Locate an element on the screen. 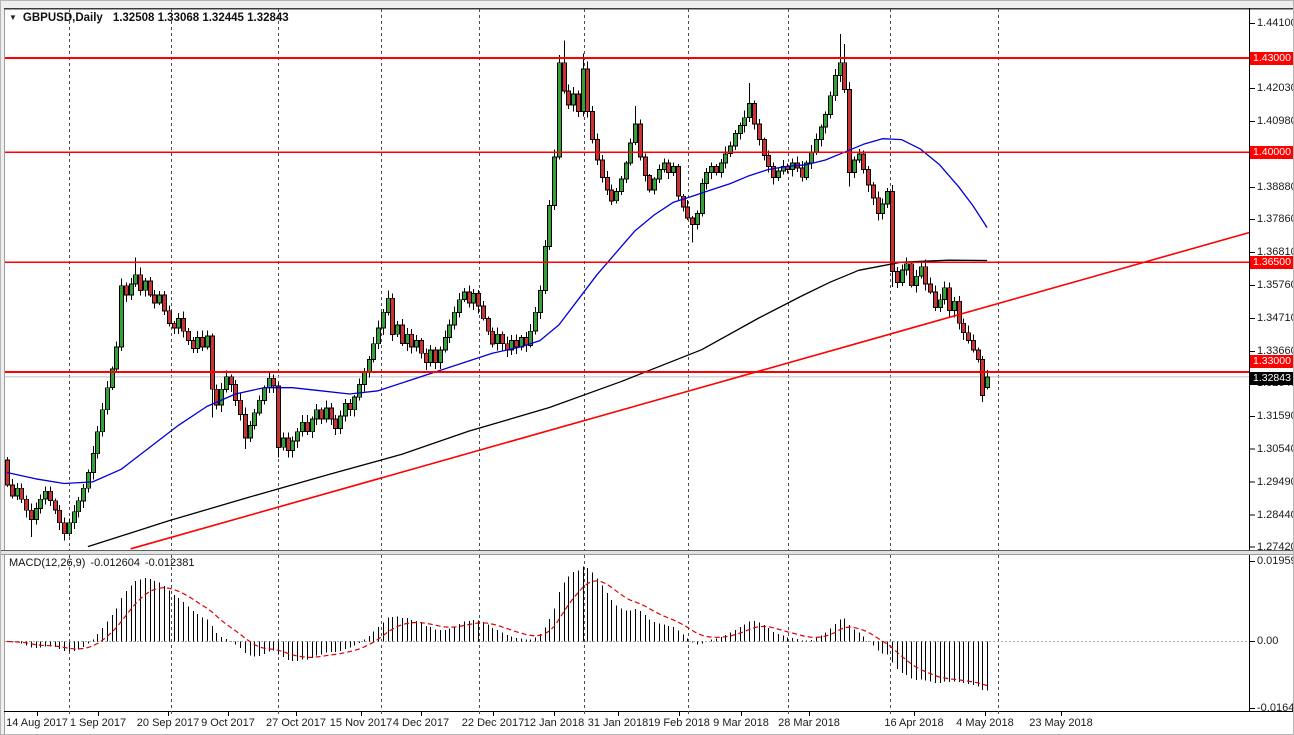 Image resolution: width=1294 pixels, height=735 pixels. top-margin is located at coordinates (647, 4).